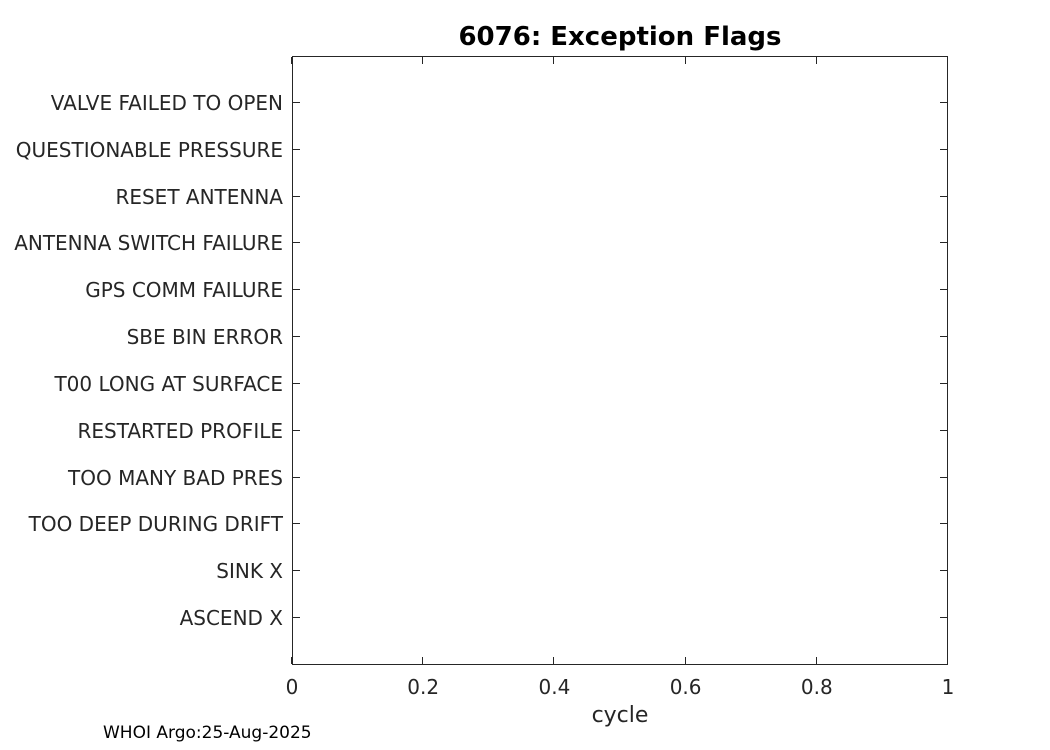 The height and width of the screenshot is (750, 1050). Describe the element at coordinates (149, 149) in the screenshot. I see `y-axis-category-label: QUESTIONABLE PRESSURE` at that location.